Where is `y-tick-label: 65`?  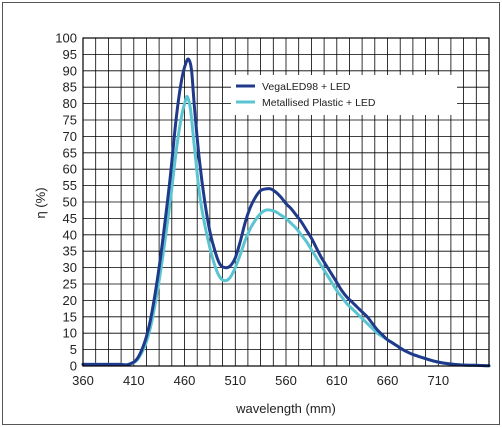 y-tick-label: 65 is located at coordinates (70, 152).